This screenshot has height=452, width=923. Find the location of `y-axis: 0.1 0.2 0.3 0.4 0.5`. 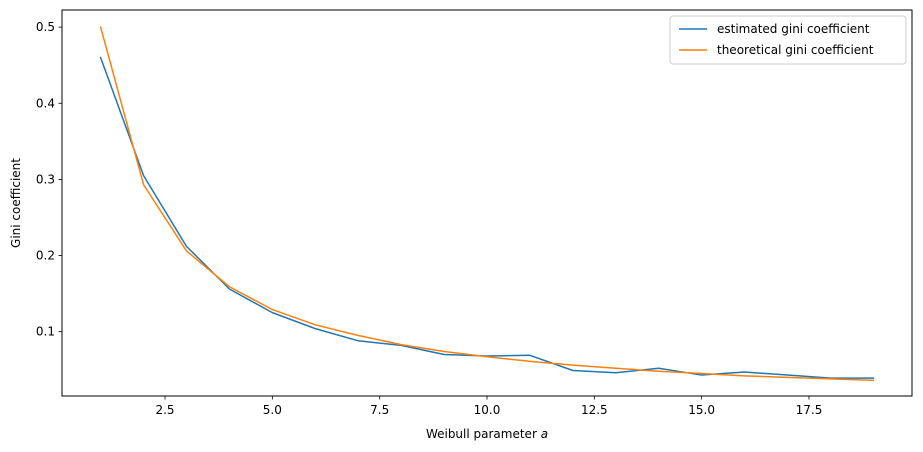

y-axis: 0.1 0.2 0.3 0.4 0.5 is located at coordinates (49, 179).